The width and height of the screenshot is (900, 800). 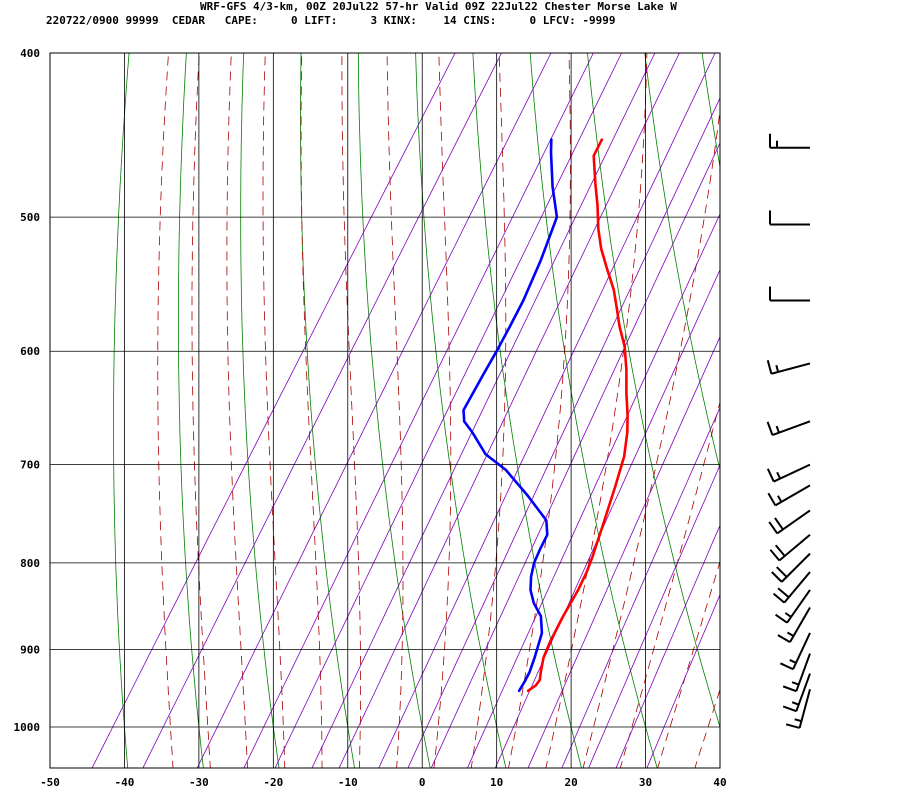 I want to click on x-tick-label: -40, so click(x=125, y=782).